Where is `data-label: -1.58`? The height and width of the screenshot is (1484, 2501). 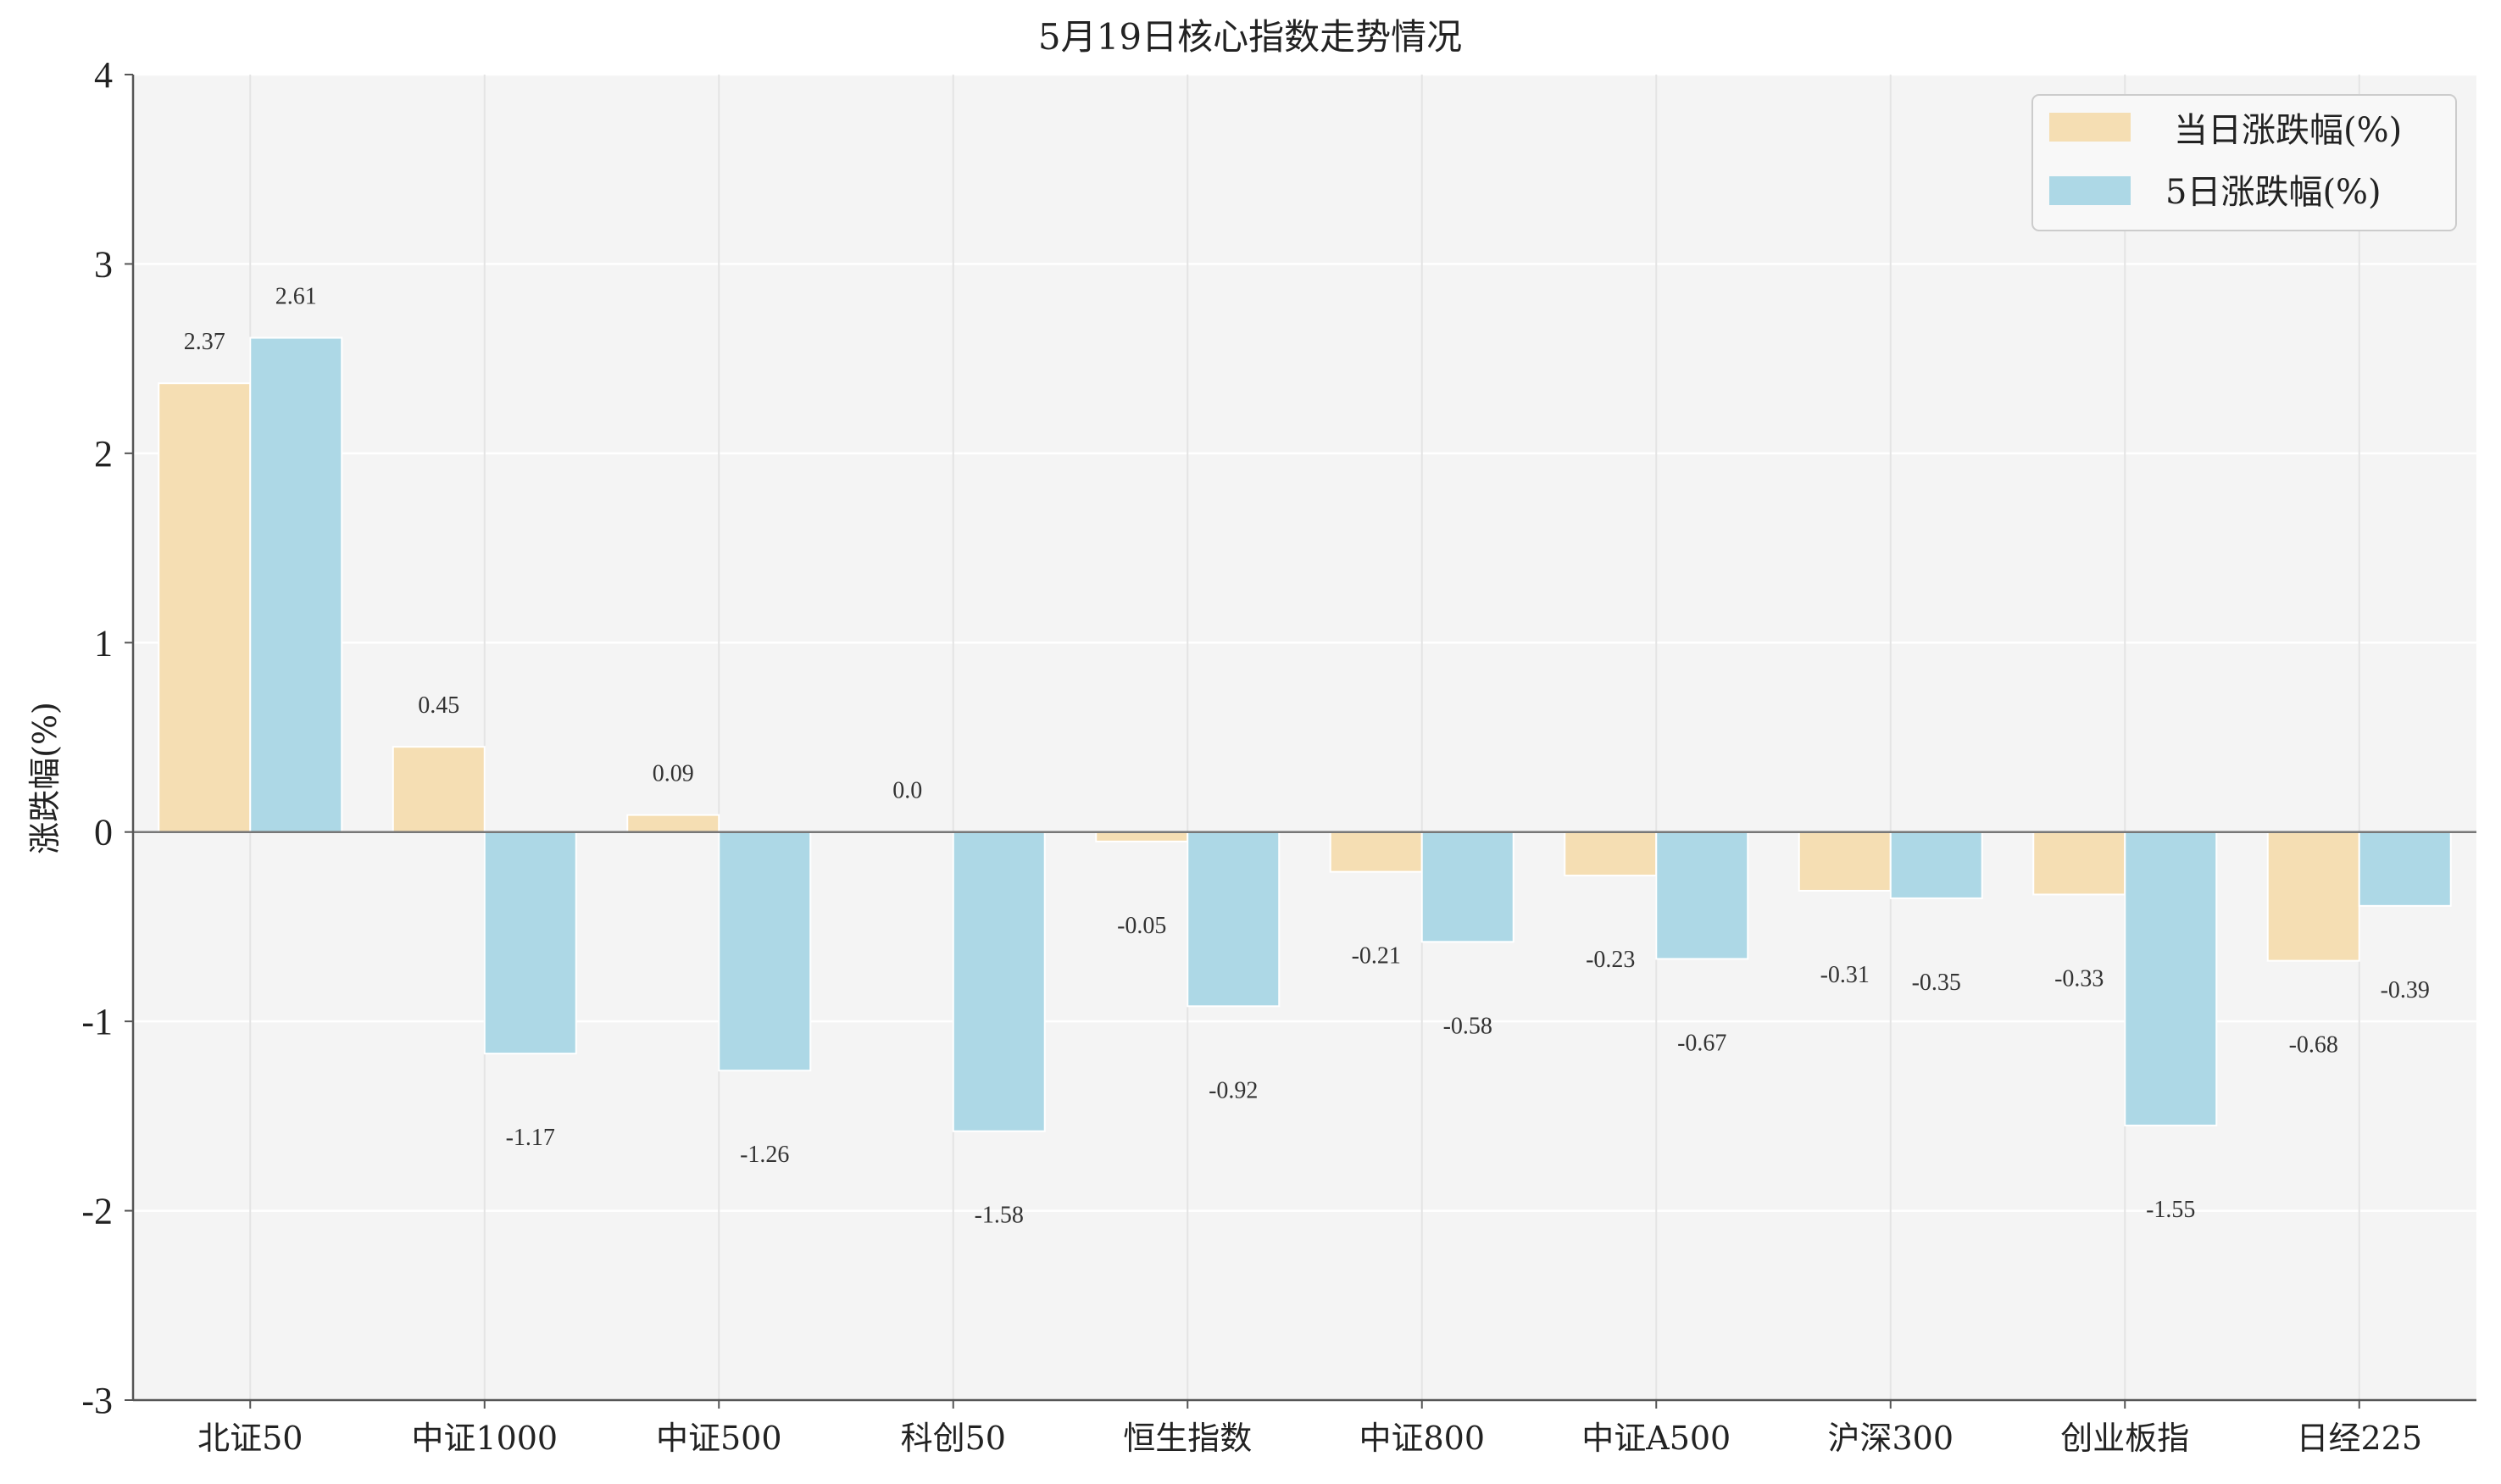
data-label: -1.58 is located at coordinates (999, 1216).